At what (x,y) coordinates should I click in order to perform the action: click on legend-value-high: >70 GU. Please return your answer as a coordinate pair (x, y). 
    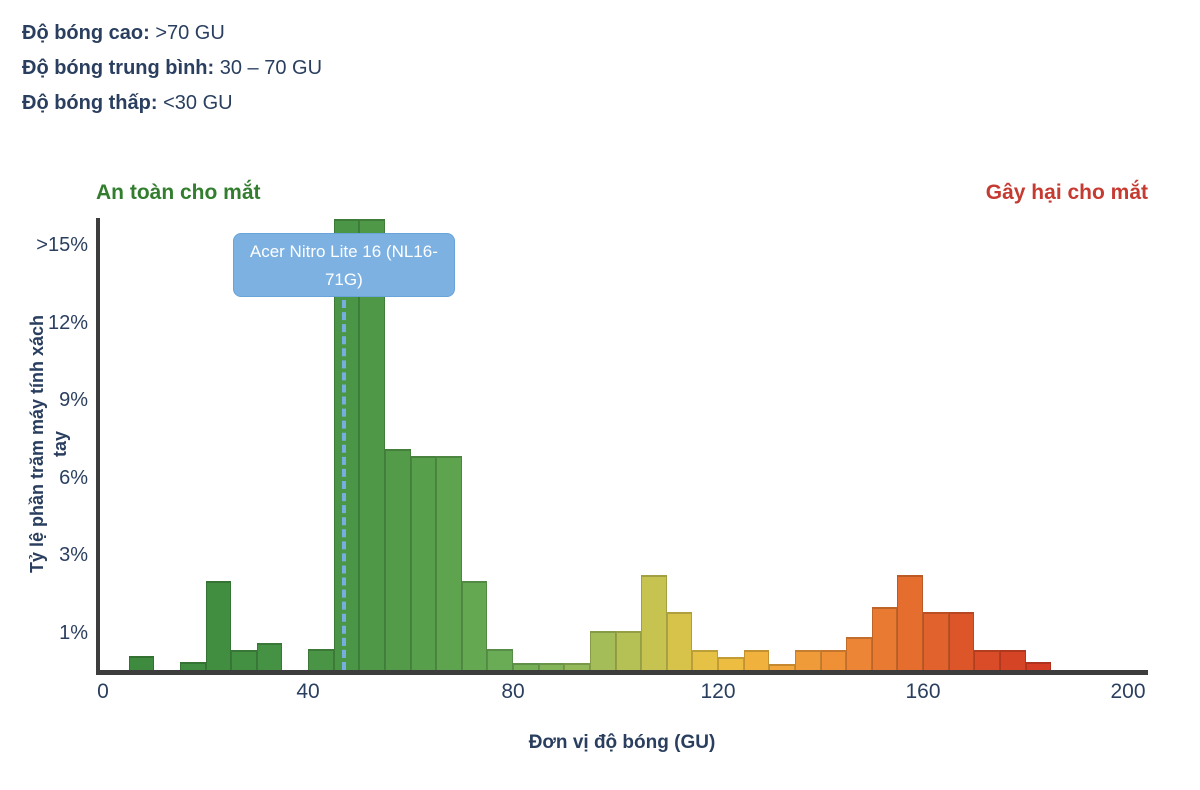
    Looking at the image, I should click on (187, 33).